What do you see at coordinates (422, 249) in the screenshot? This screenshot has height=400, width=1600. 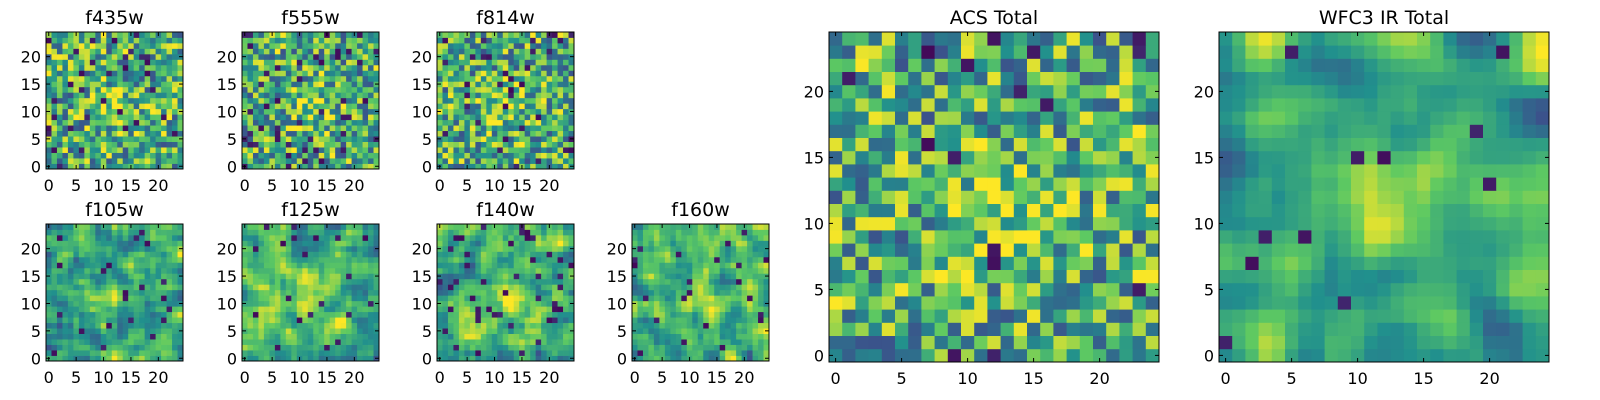 I see `y-tick-label: 20` at bounding box center [422, 249].